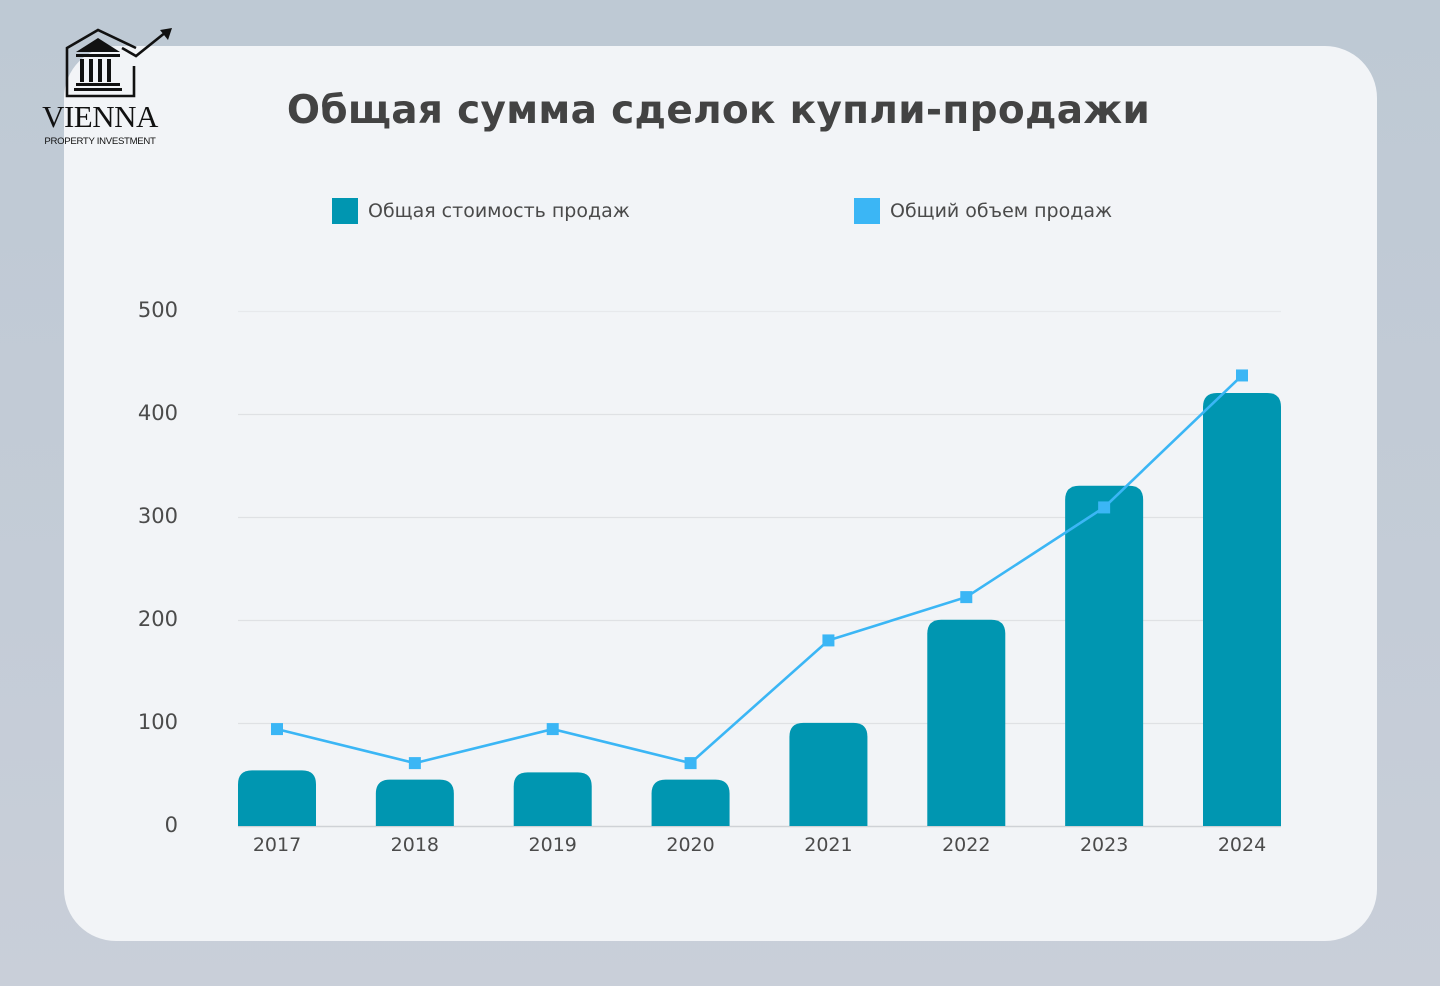 Image resolution: width=1440 pixels, height=986 pixels. What do you see at coordinates (1242, 609) in the screenshot?
I see `bar-2024` at bounding box center [1242, 609].